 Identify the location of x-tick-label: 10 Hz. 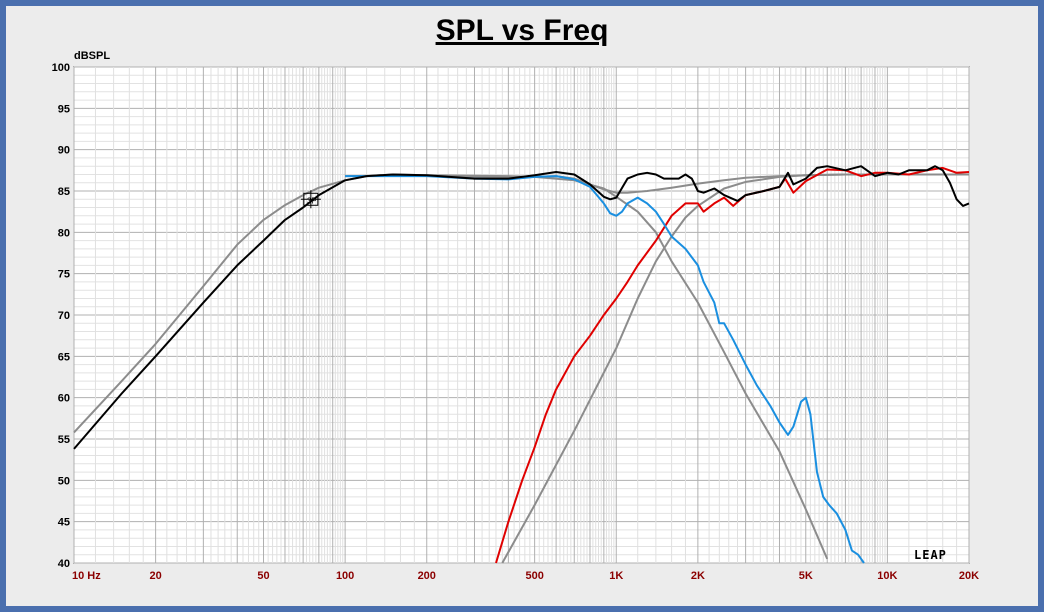
(86, 576).